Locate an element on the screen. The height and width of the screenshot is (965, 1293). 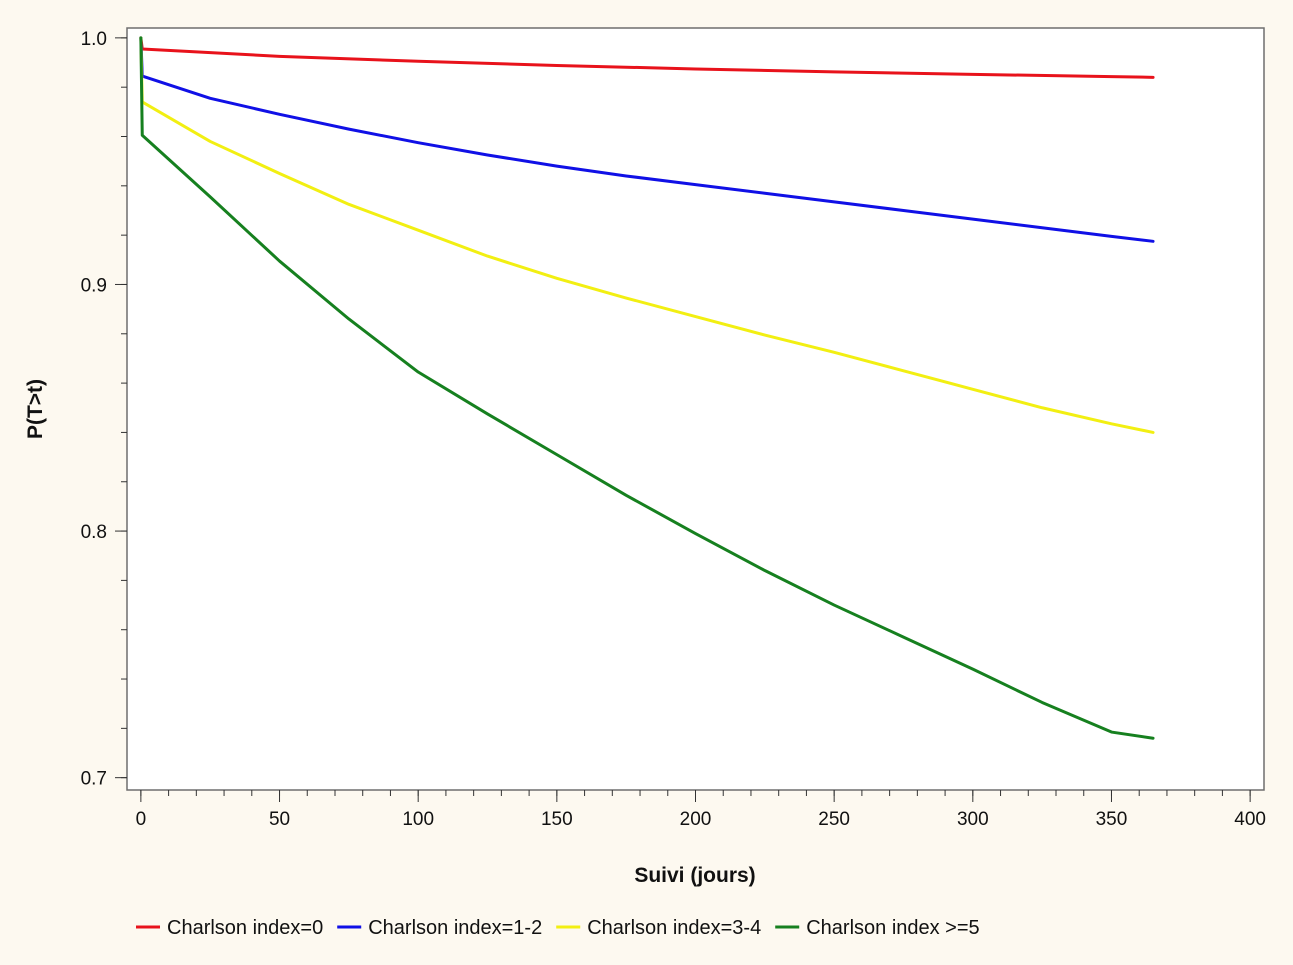
x-tick-label: 100 is located at coordinates (418, 819).